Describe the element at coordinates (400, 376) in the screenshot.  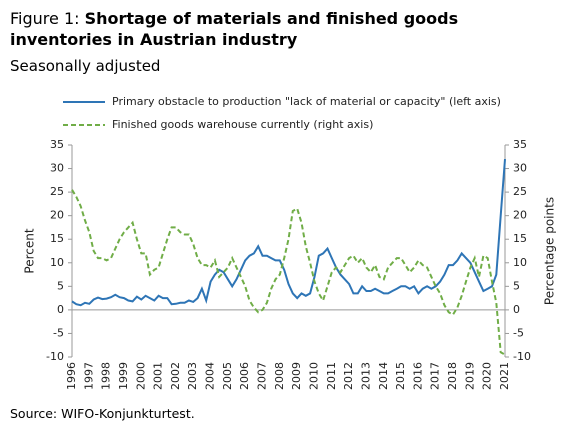
I see `x-tick-label: 2015` at that location.